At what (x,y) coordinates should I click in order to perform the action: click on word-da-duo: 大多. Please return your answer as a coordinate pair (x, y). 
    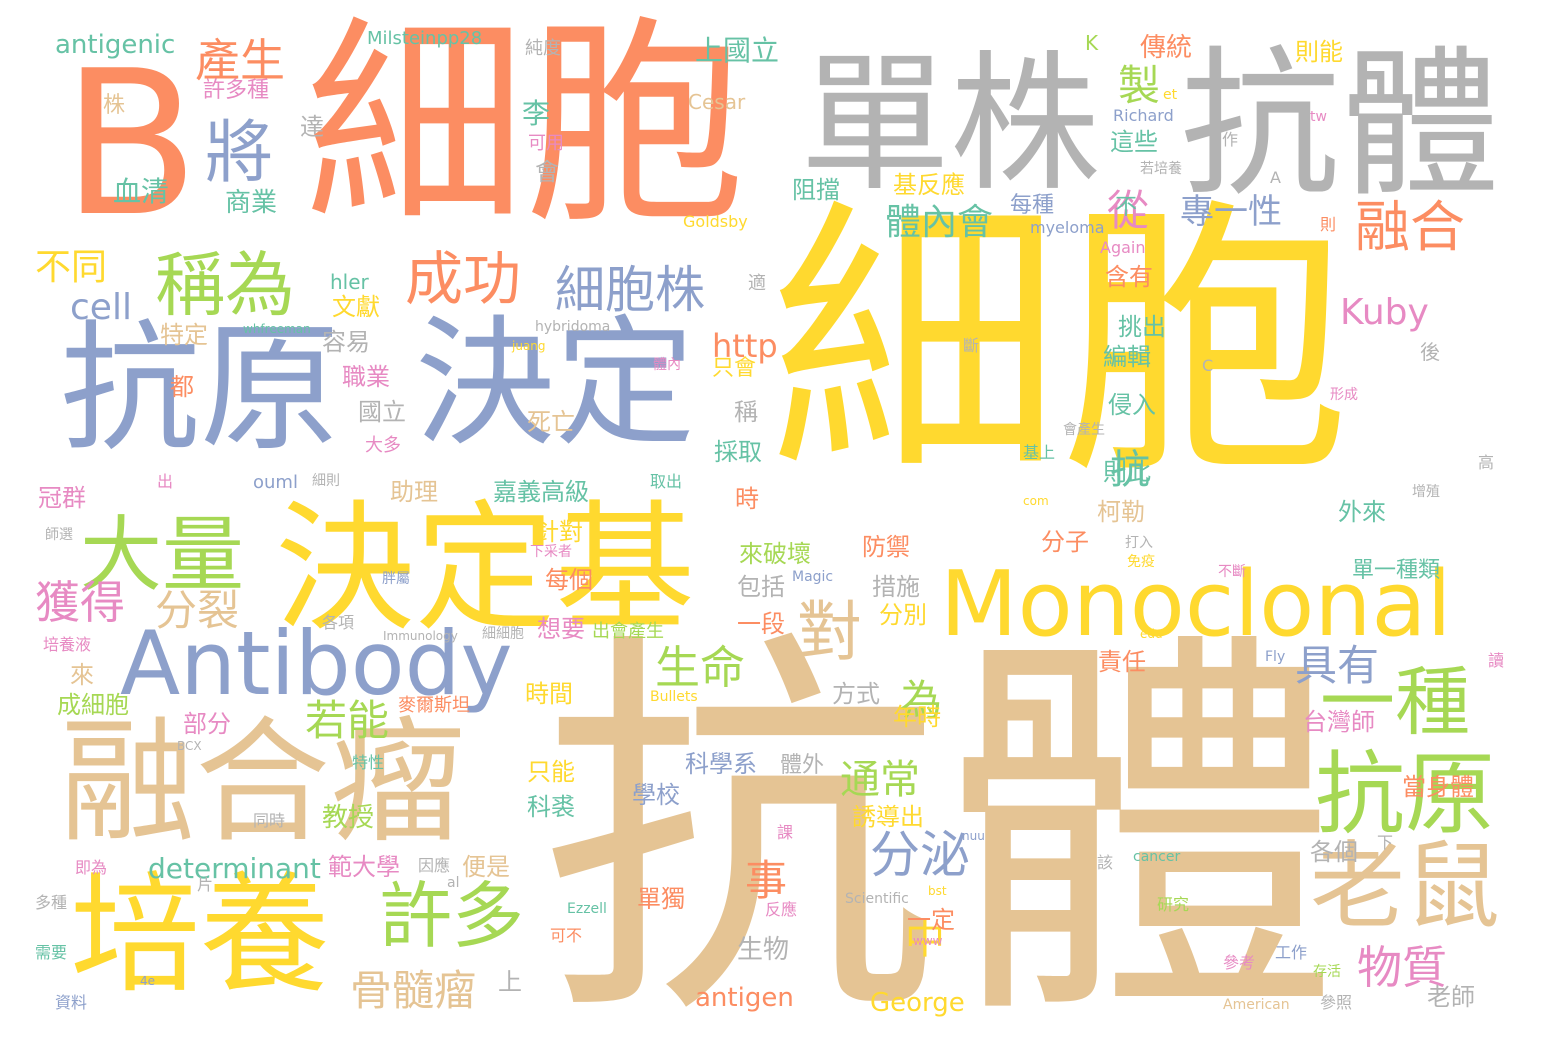
    Looking at the image, I should click on (383, 445).